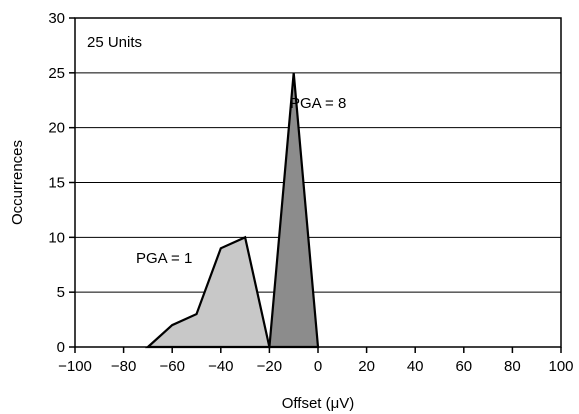  What do you see at coordinates (318, 103) in the screenshot?
I see `series-label-pga-8: PGA = 8` at bounding box center [318, 103].